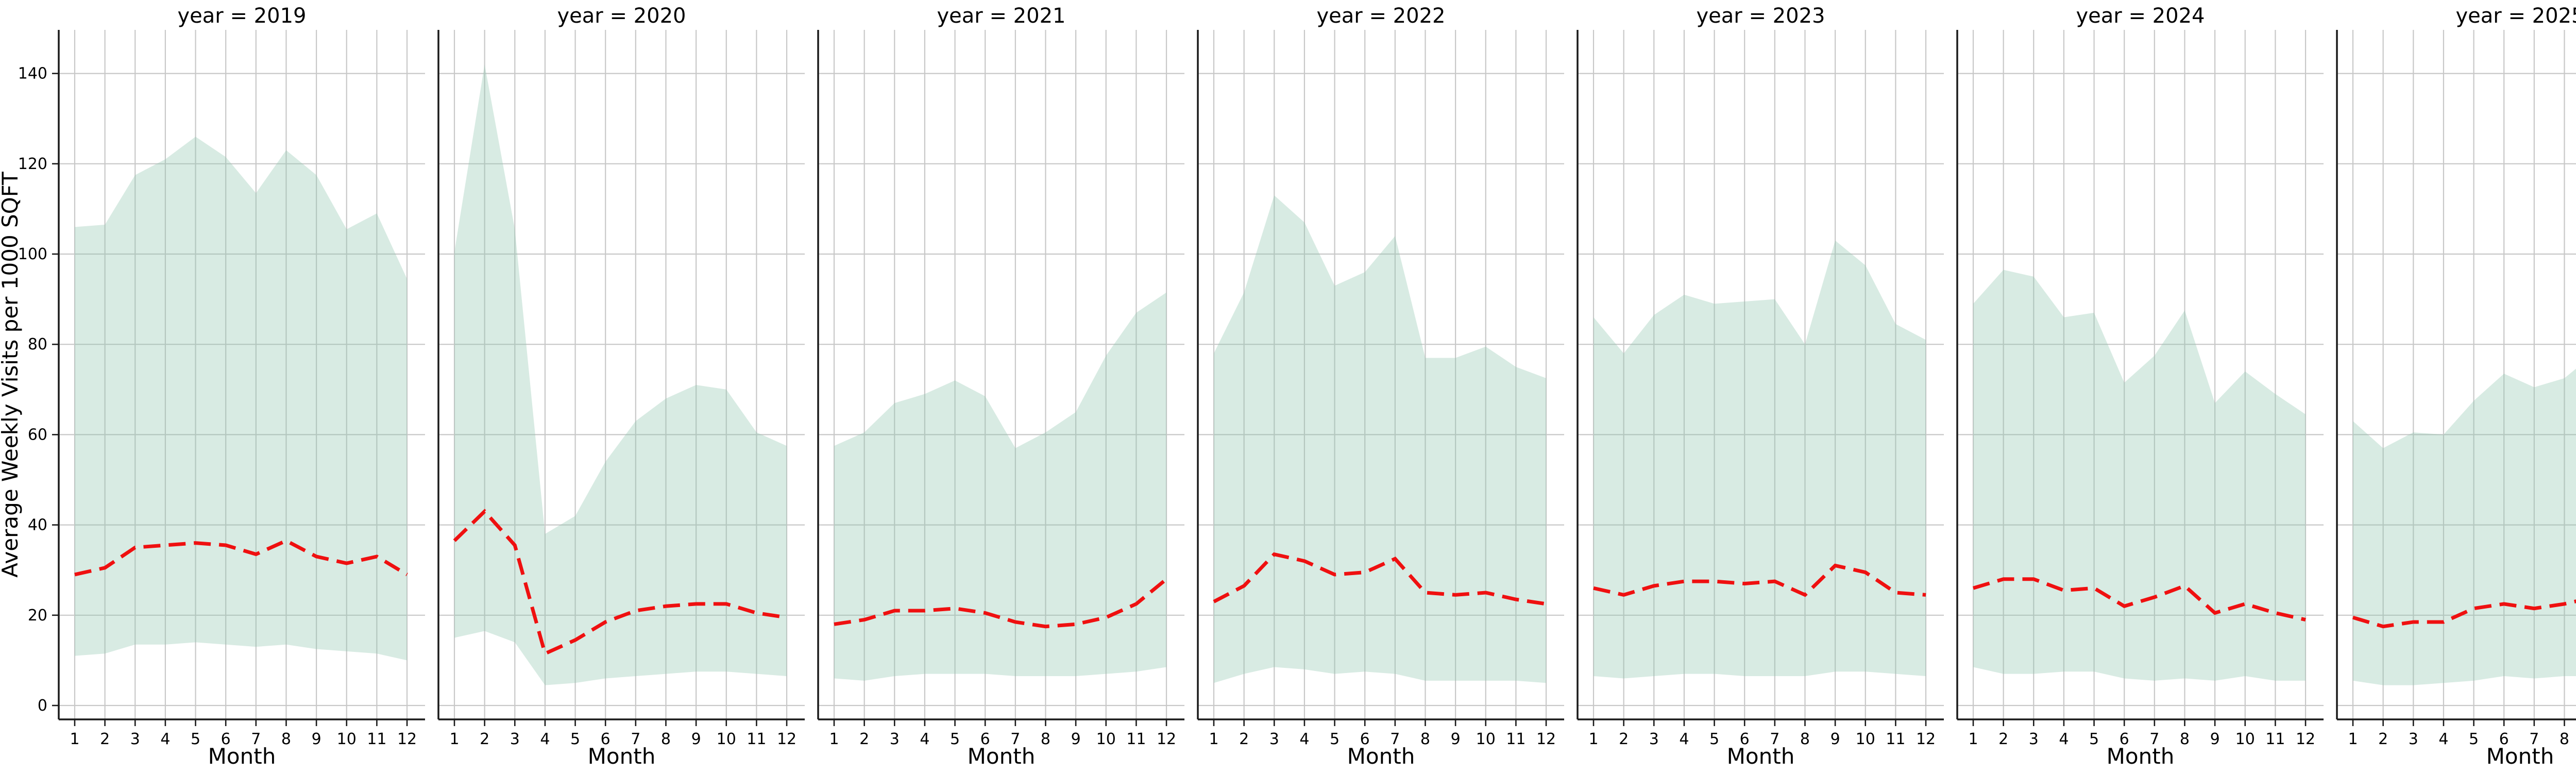 The width and height of the screenshot is (2576, 773). What do you see at coordinates (2140, 16) in the screenshot?
I see `facet-title: year = 2024` at bounding box center [2140, 16].